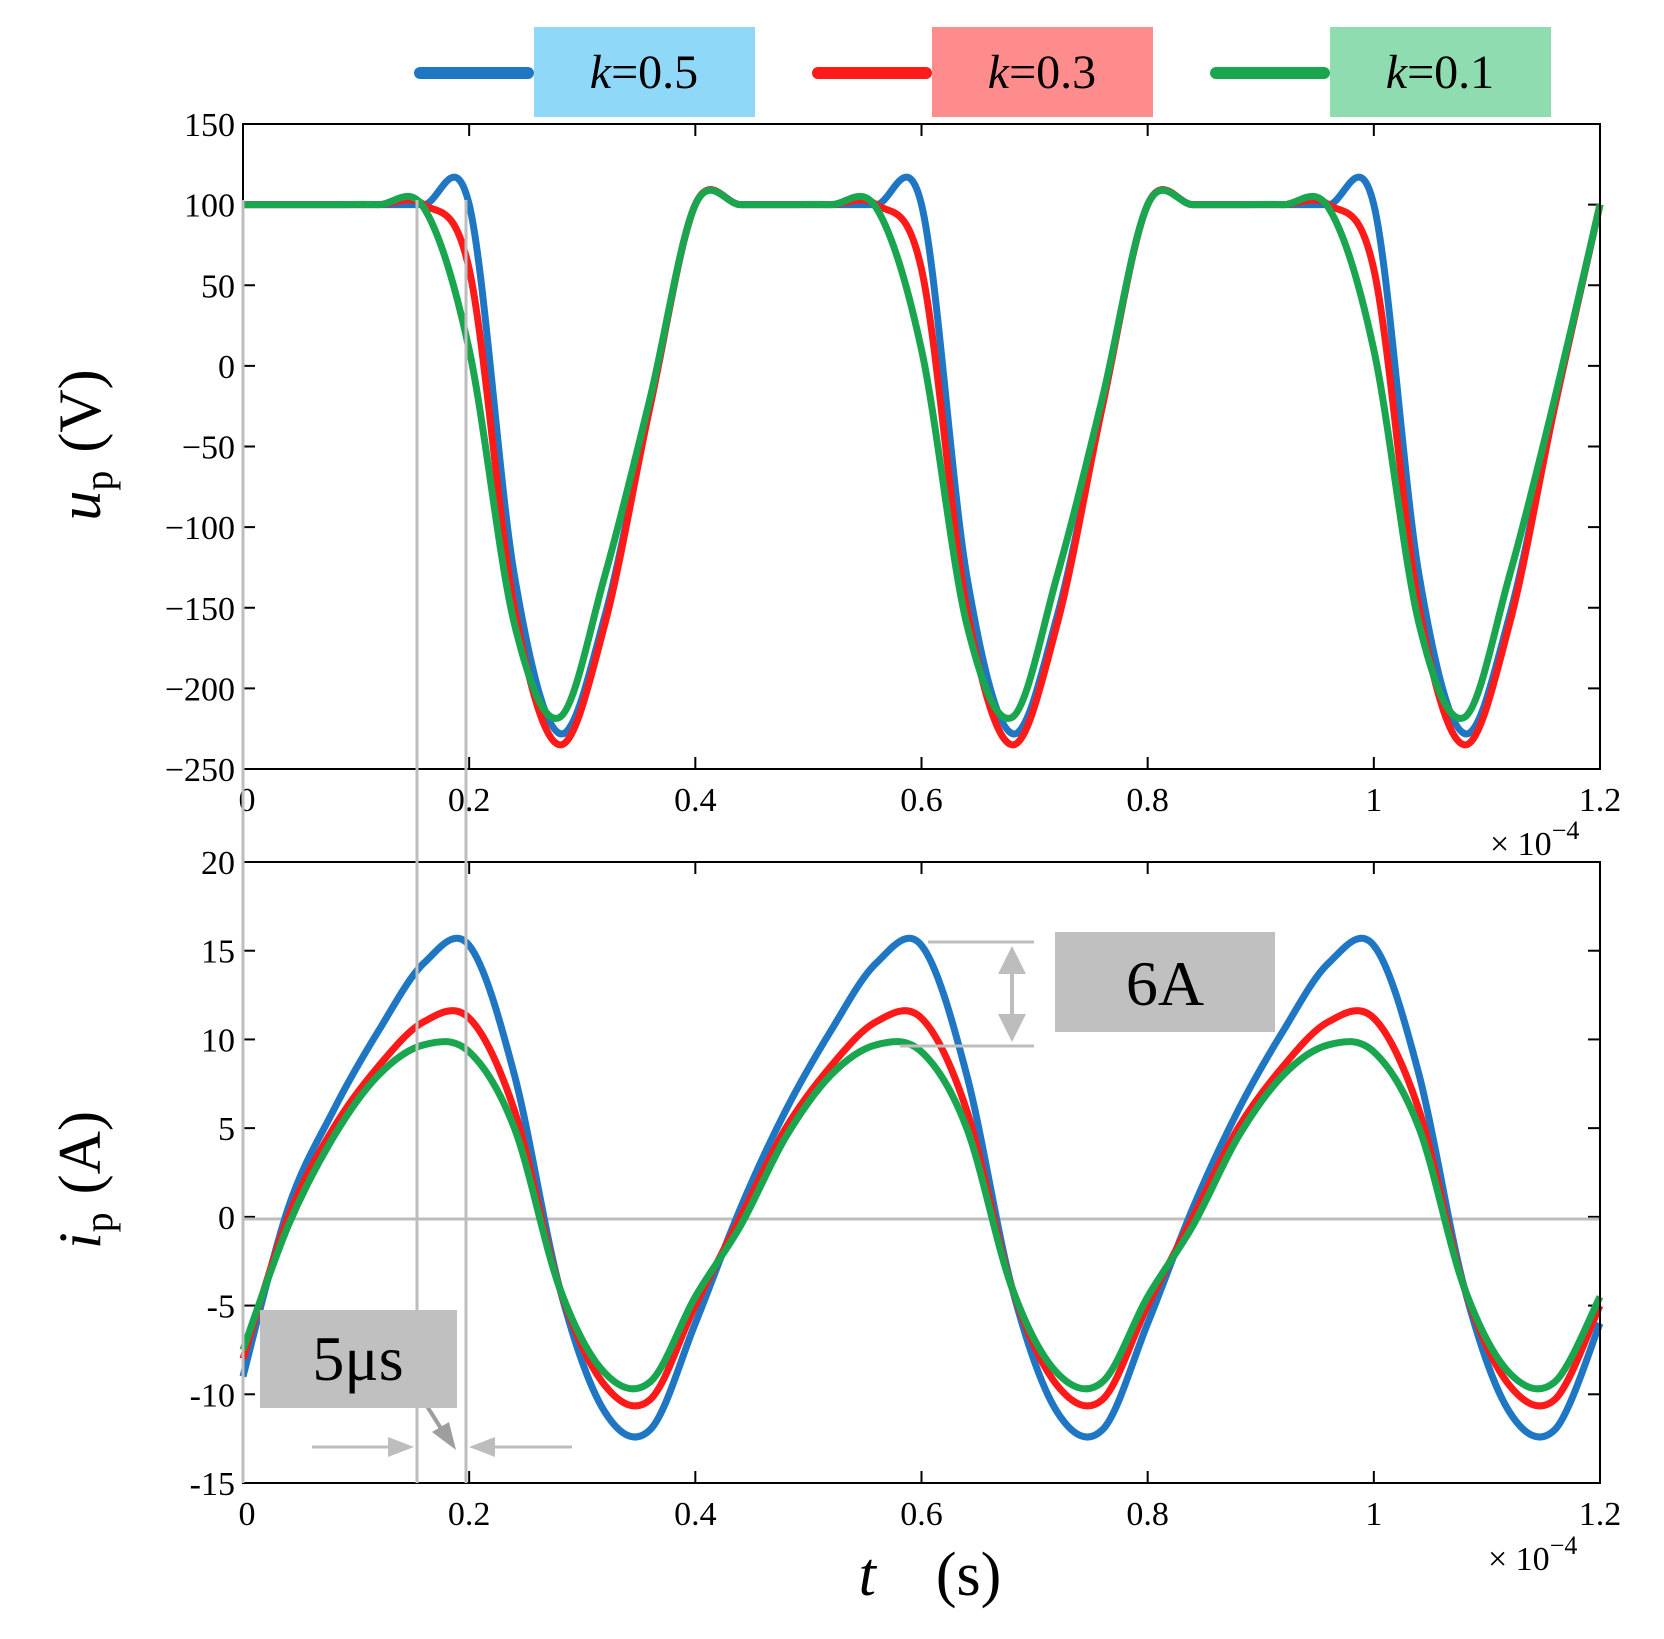  What do you see at coordinates (200, 528) in the screenshot?
I see `y-tick-label: −100` at bounding box center [200, 528].